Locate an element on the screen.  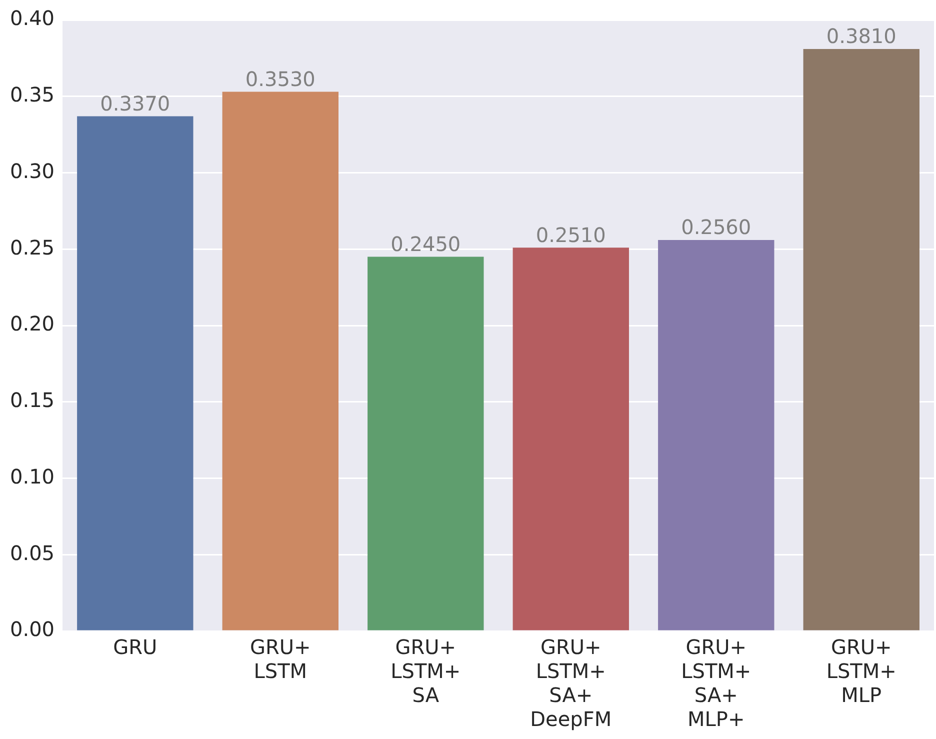
y-tick-label: 0.15 is located at coordinates (32, 400).